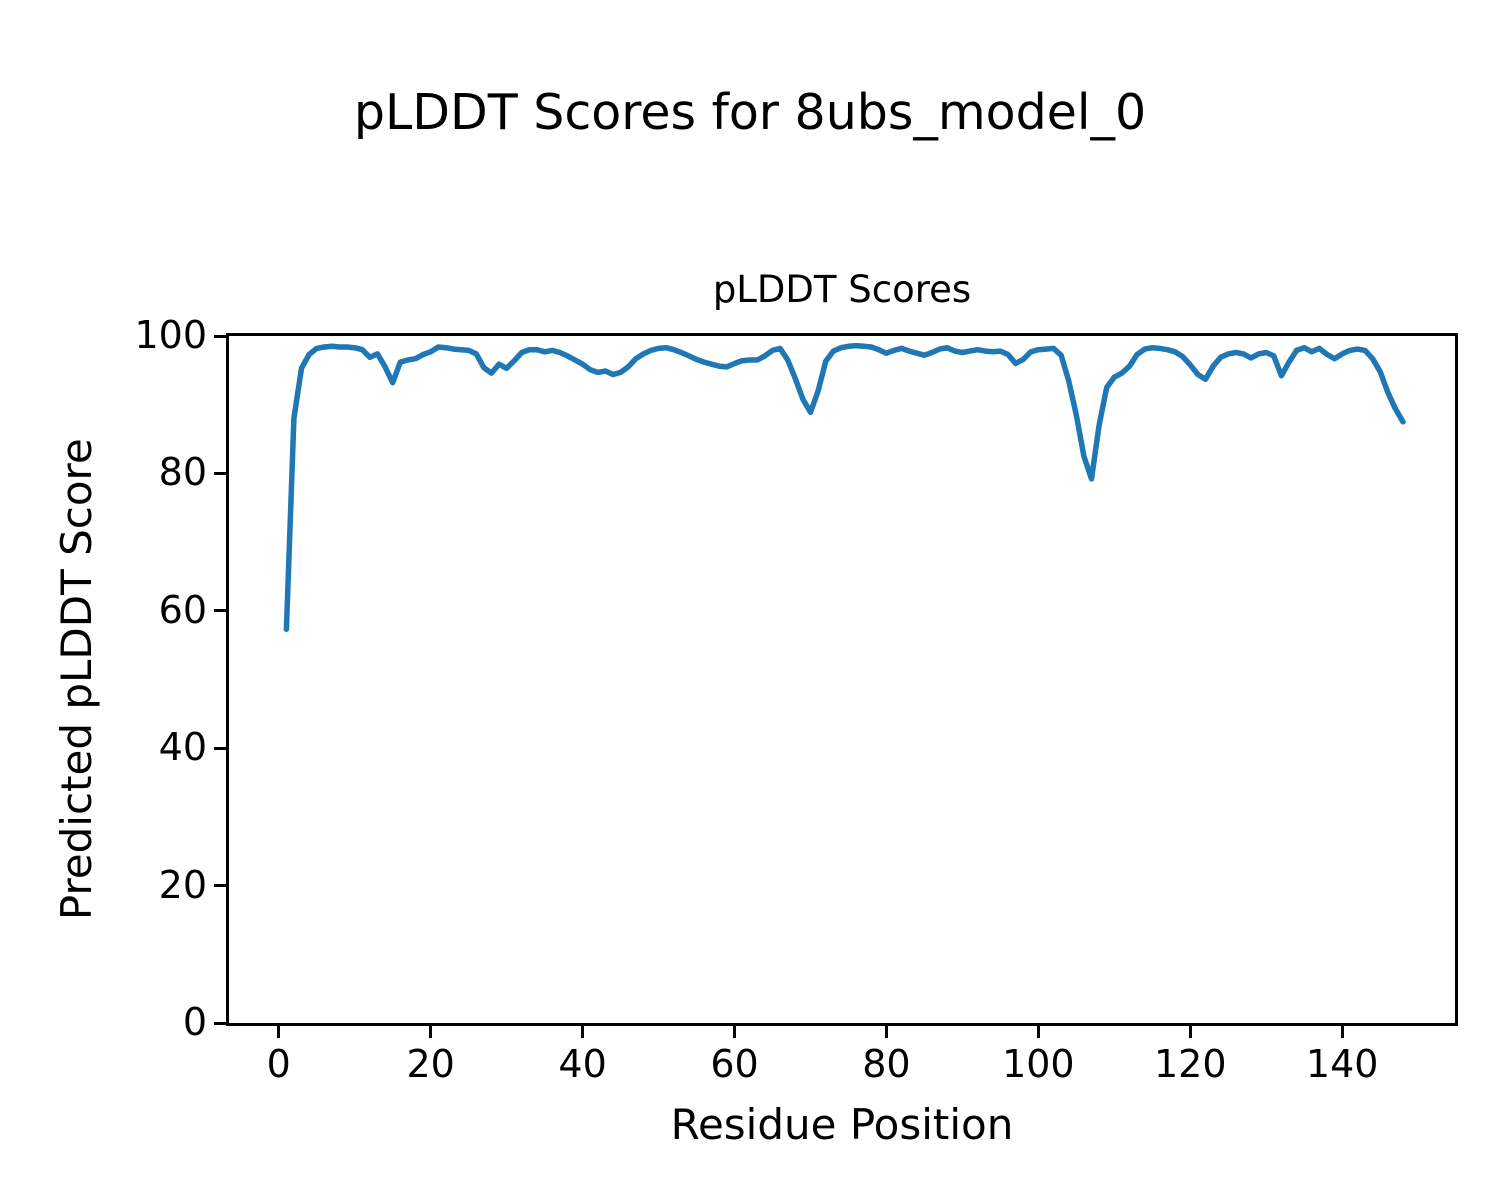 The image size is (1500, 1200). What do you see at coordinates (278, 1064) in the screenshot?
I see `x-tick-label: 0` at bounding box center [278, 1064].